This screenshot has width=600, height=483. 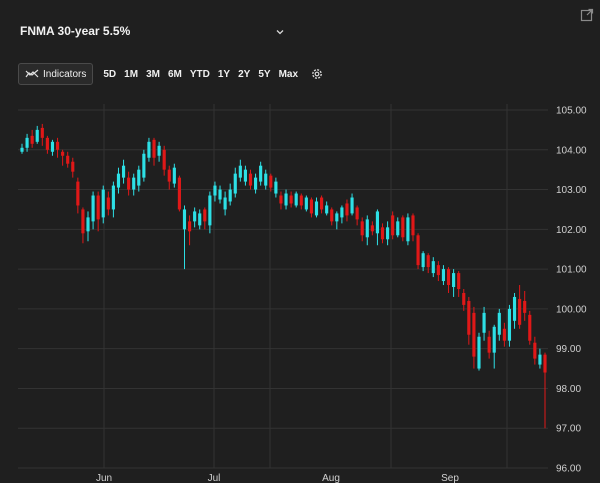 I want to click on gear-icon, so click(x=317, y=74).